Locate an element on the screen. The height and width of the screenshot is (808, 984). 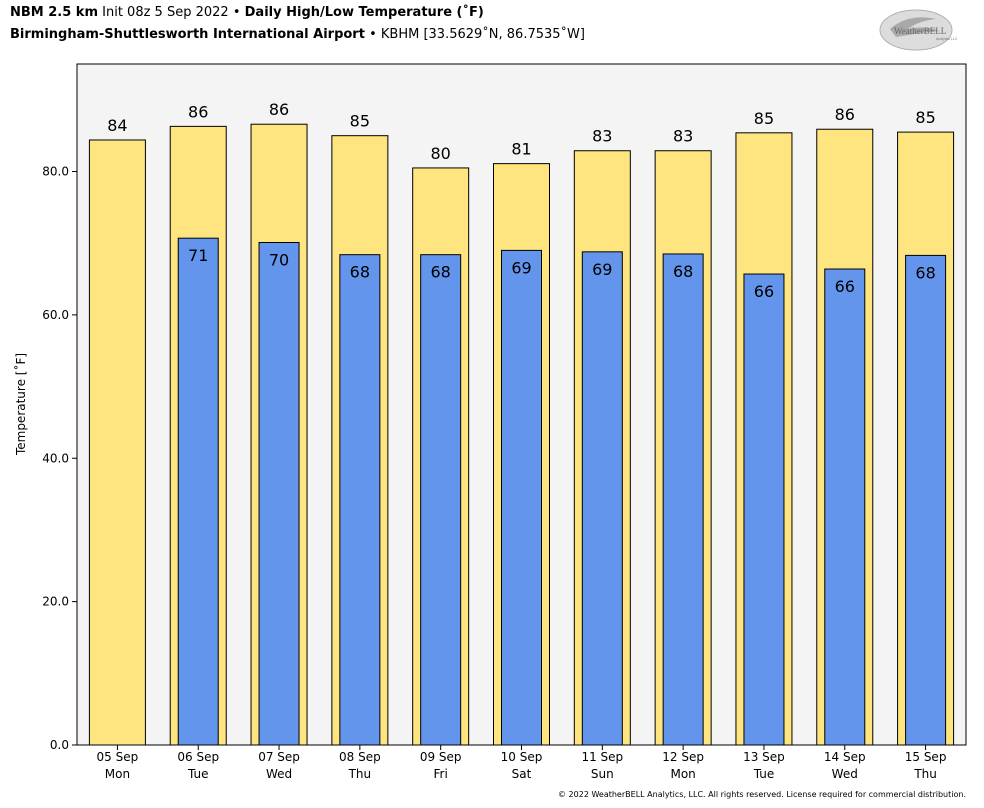
logo-subtext: Analytics LLC is located at coordinates (947, 39).